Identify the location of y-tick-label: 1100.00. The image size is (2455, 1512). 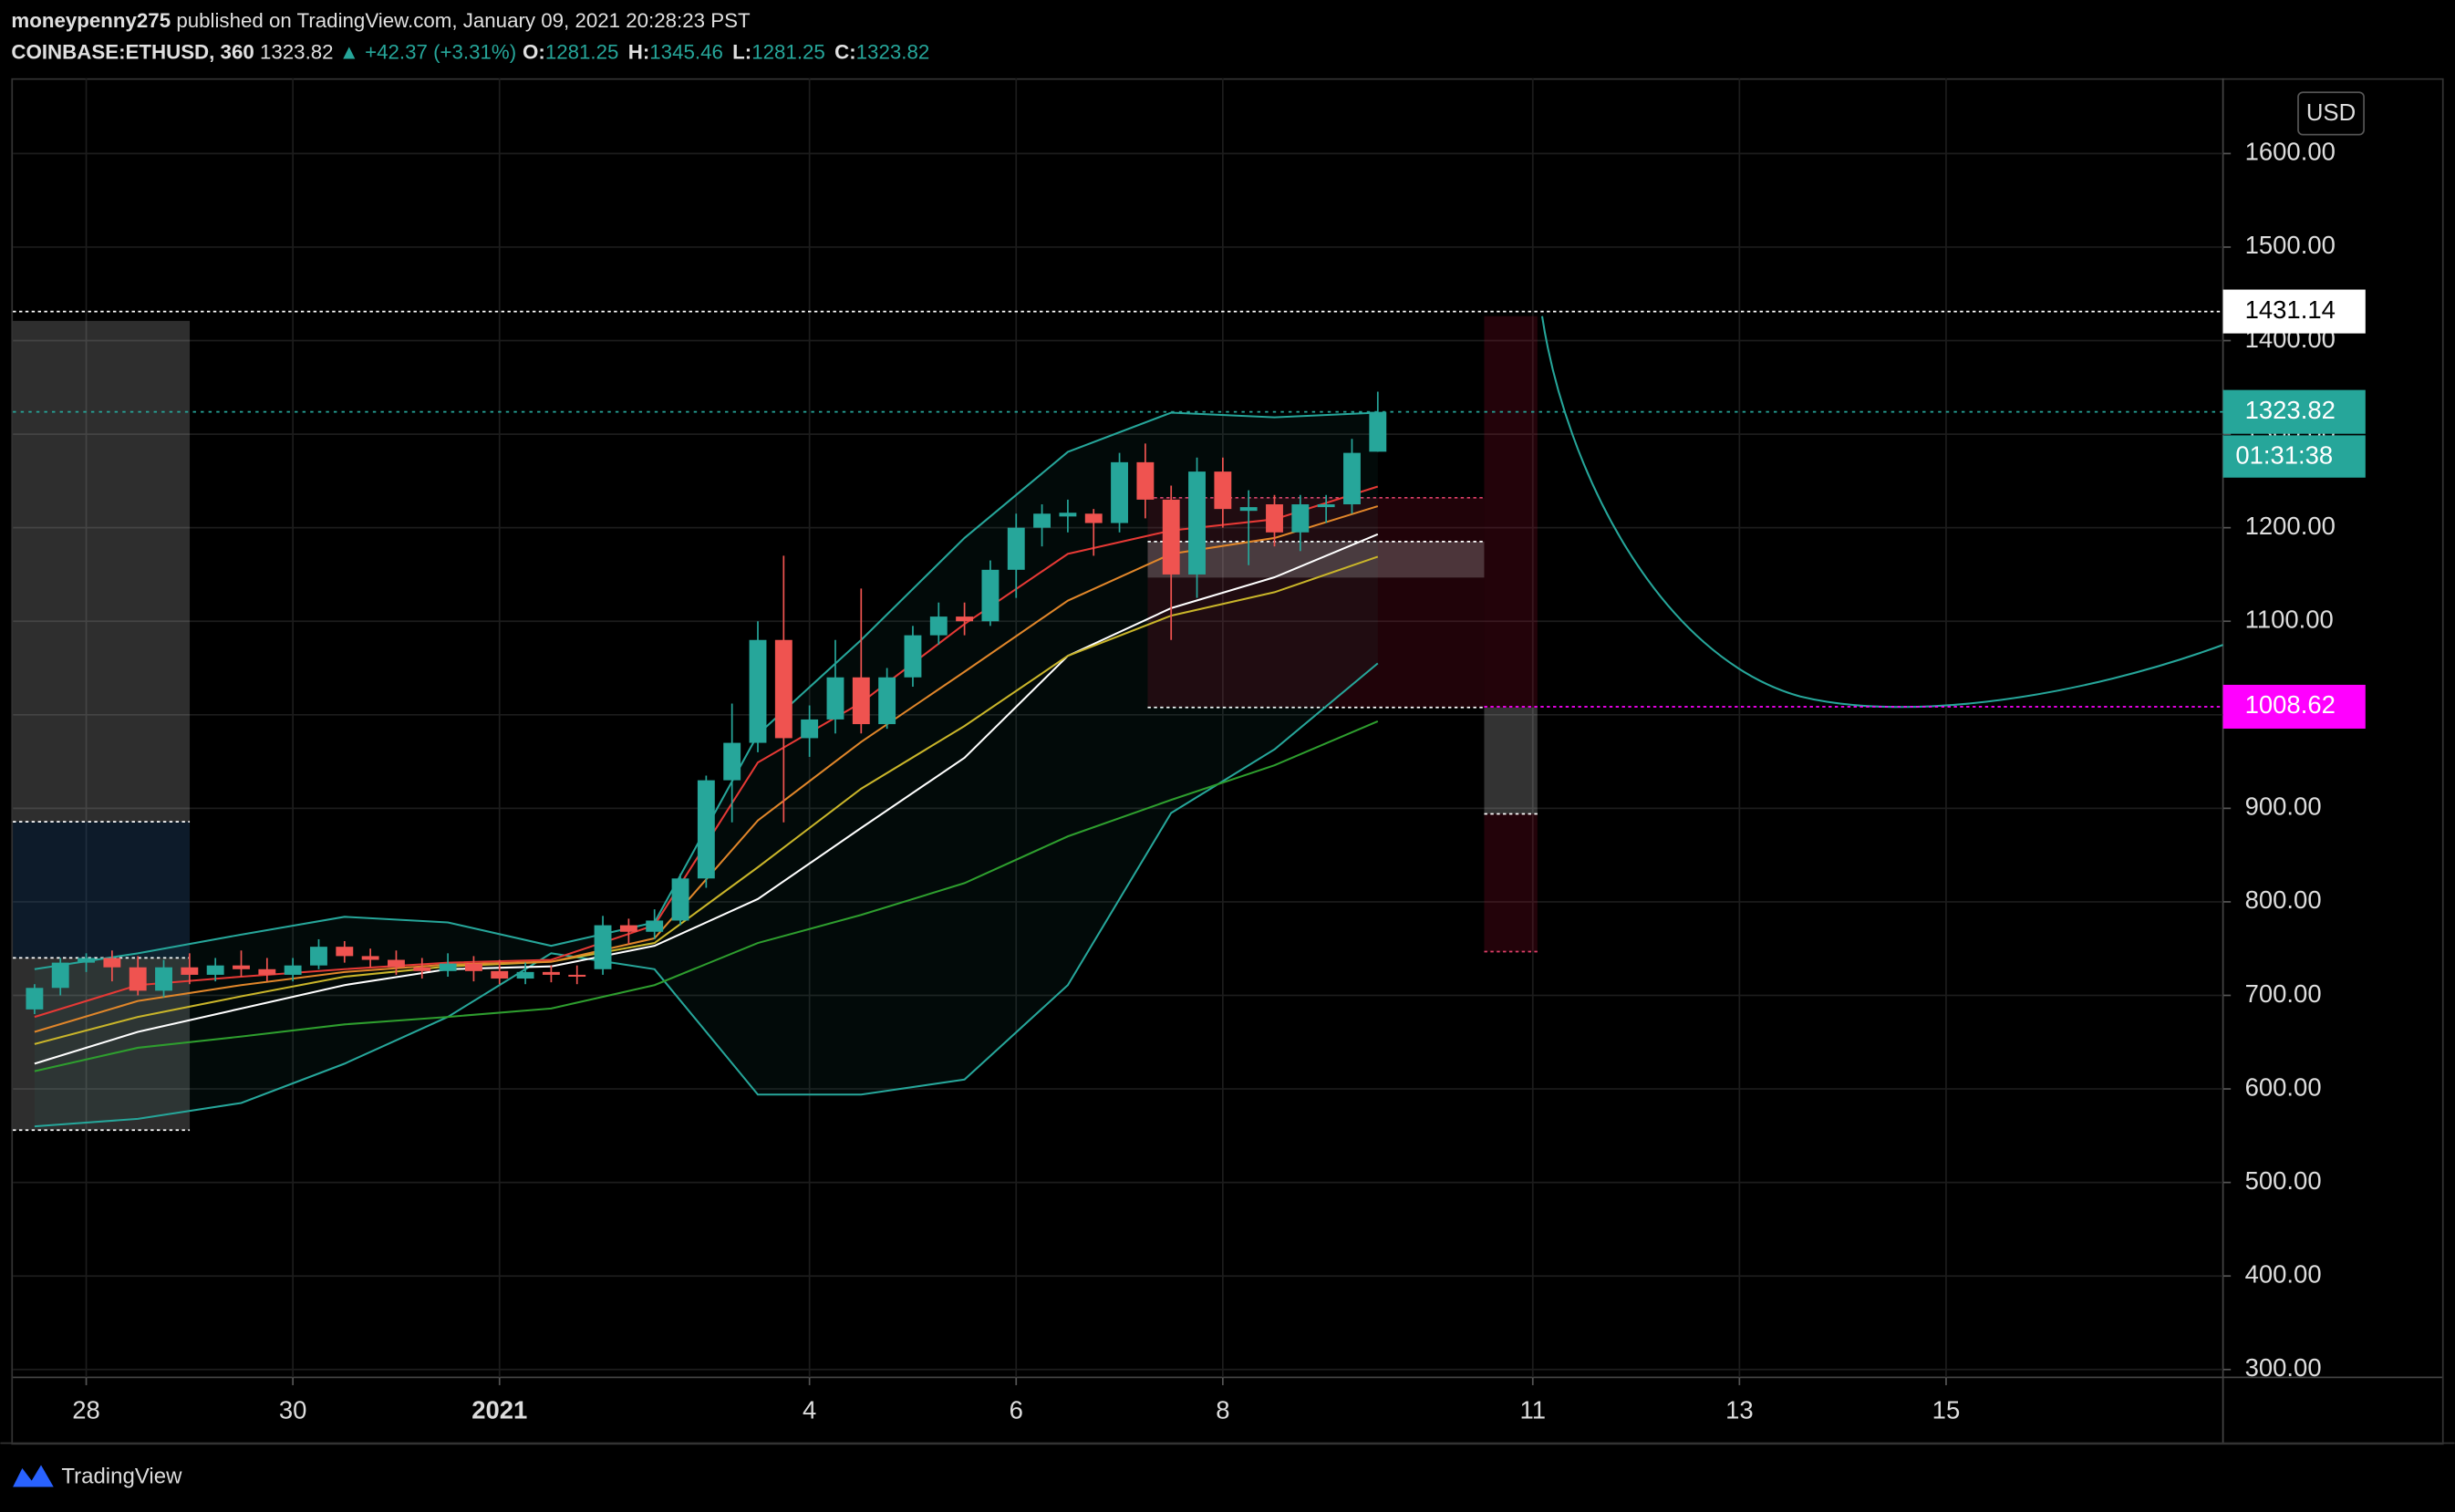
(2289, 619).